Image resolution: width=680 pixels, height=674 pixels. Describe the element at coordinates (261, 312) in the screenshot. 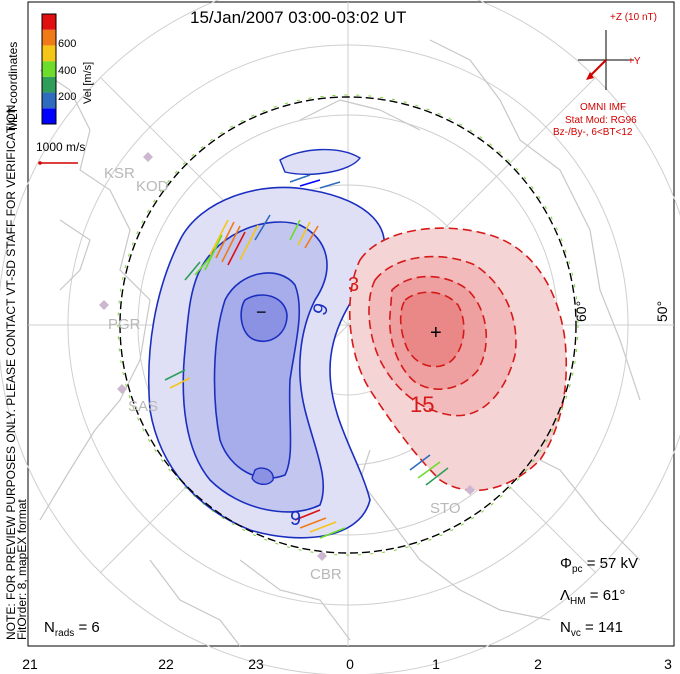

I see `potential-minimum-marker: −` at that location.